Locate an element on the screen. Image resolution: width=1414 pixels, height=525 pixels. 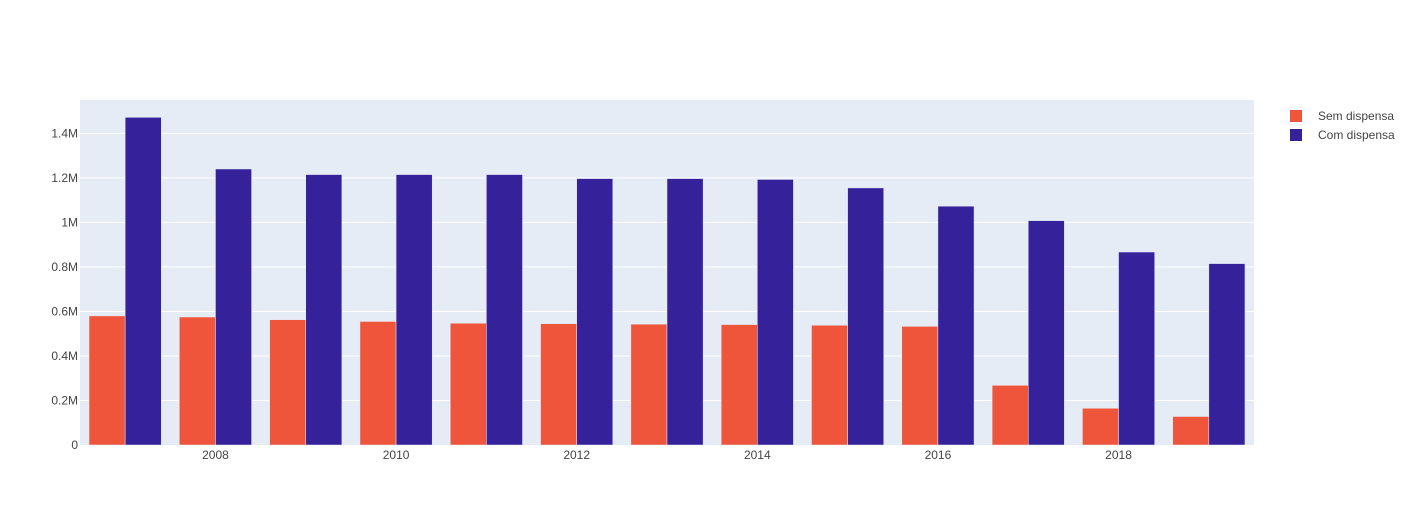
legend: Sem dispensa Com dispensa is located at coordinates (1342, 125).